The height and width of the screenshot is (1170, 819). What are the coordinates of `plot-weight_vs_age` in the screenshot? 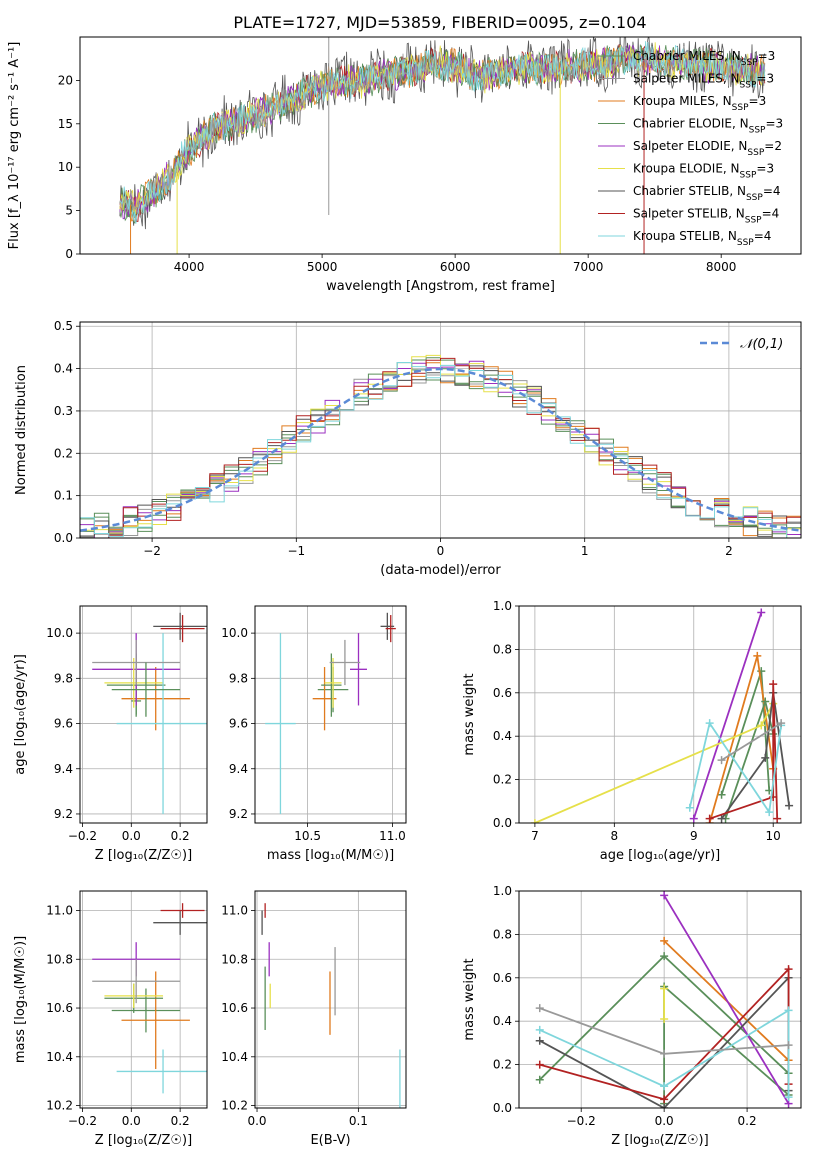 It's located at (662, 715).